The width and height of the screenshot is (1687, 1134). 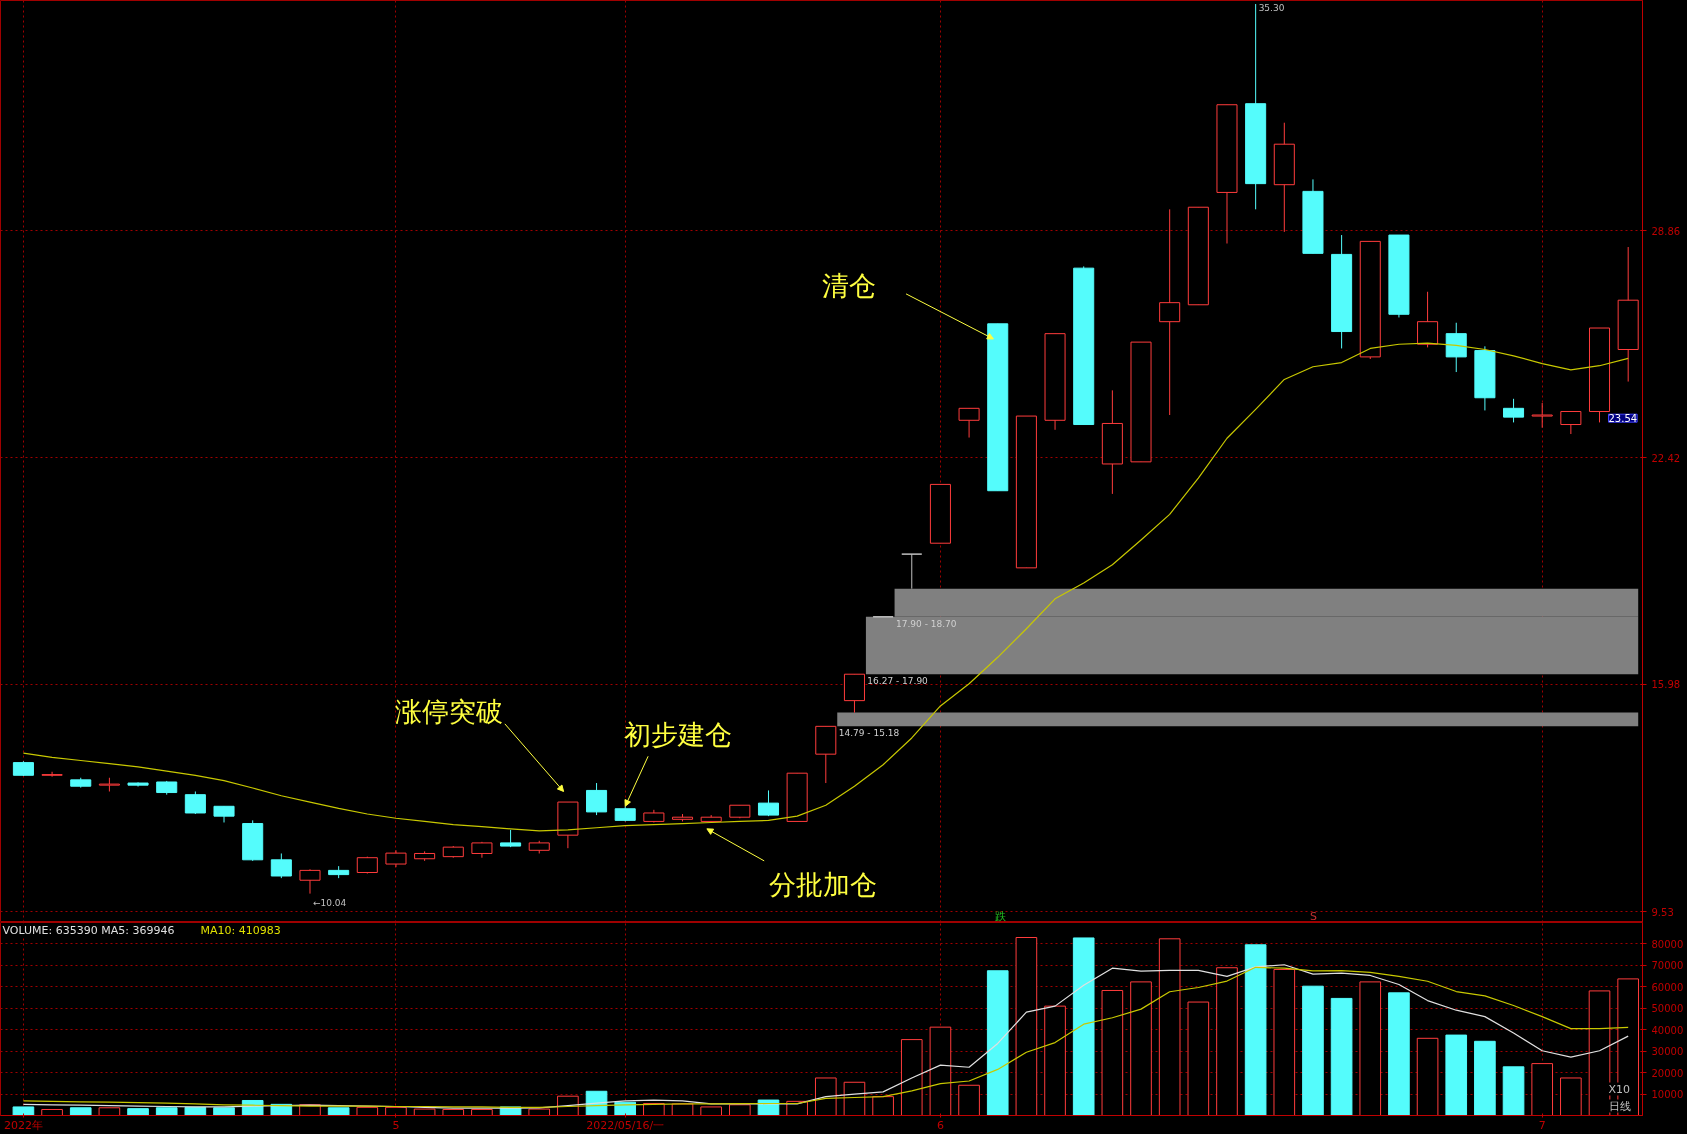 I want to click on x-tick-label: 2022年, so click(x=23, y=1125).